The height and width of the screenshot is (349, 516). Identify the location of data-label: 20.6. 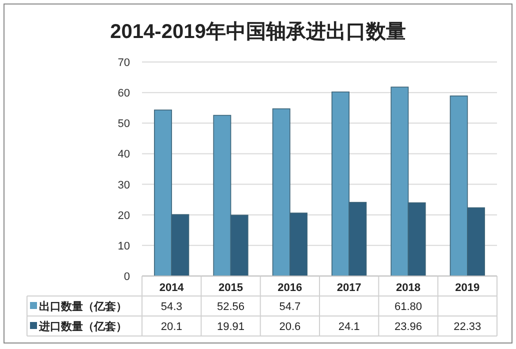
(290, 327).